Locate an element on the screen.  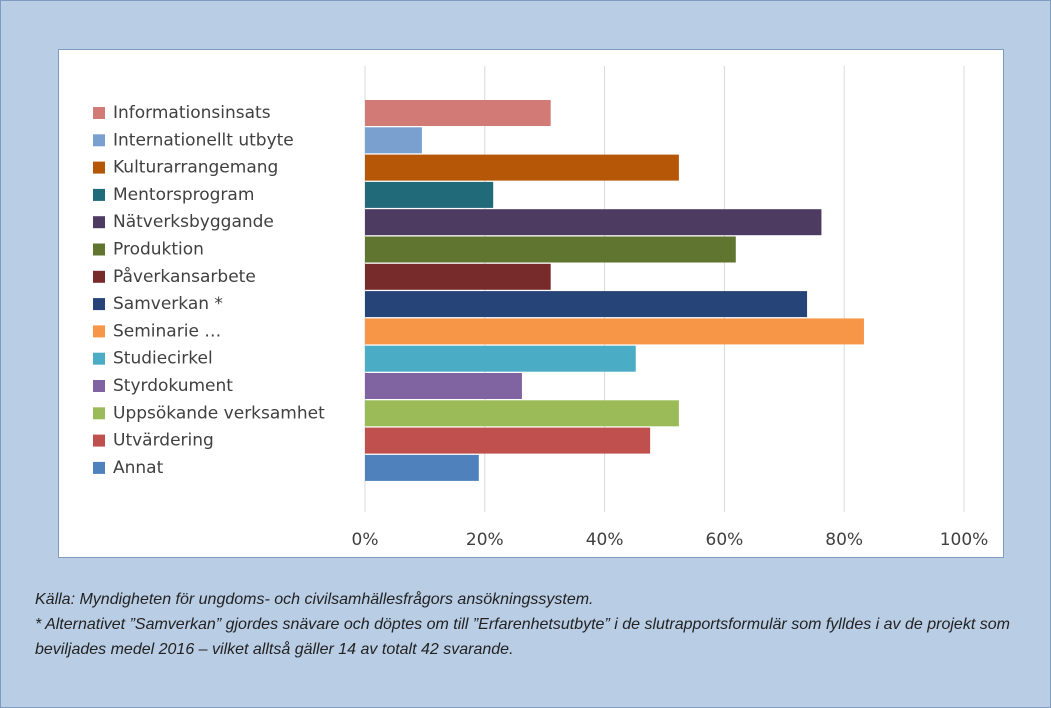
legend-label: Produktion is located at coordinates (158, 250).